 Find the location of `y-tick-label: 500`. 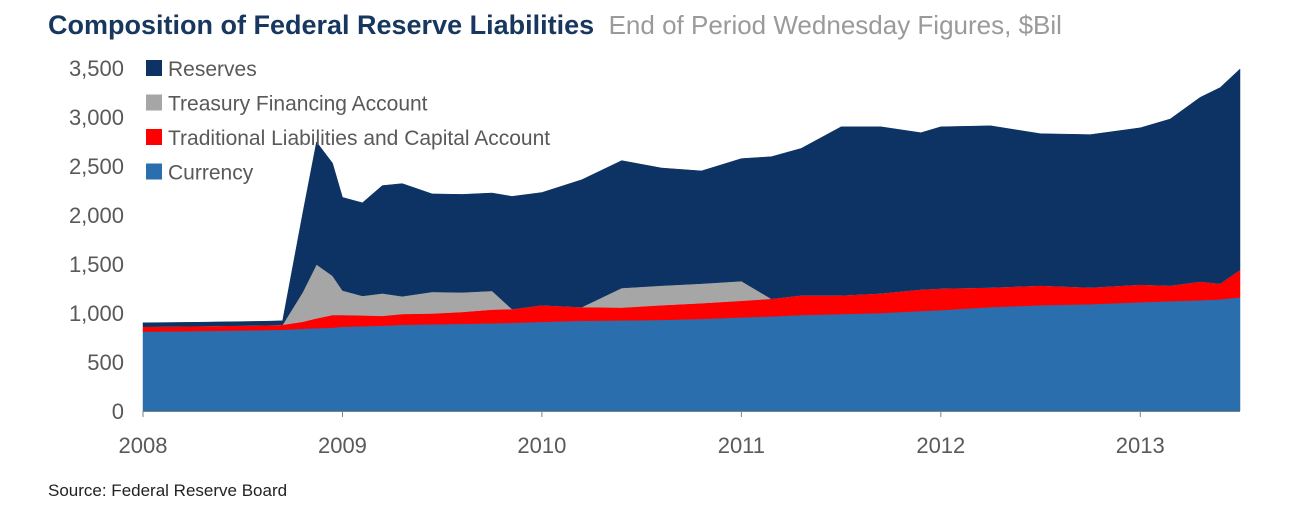

y-tick-label: 500 is located at coordinates (105, 362).